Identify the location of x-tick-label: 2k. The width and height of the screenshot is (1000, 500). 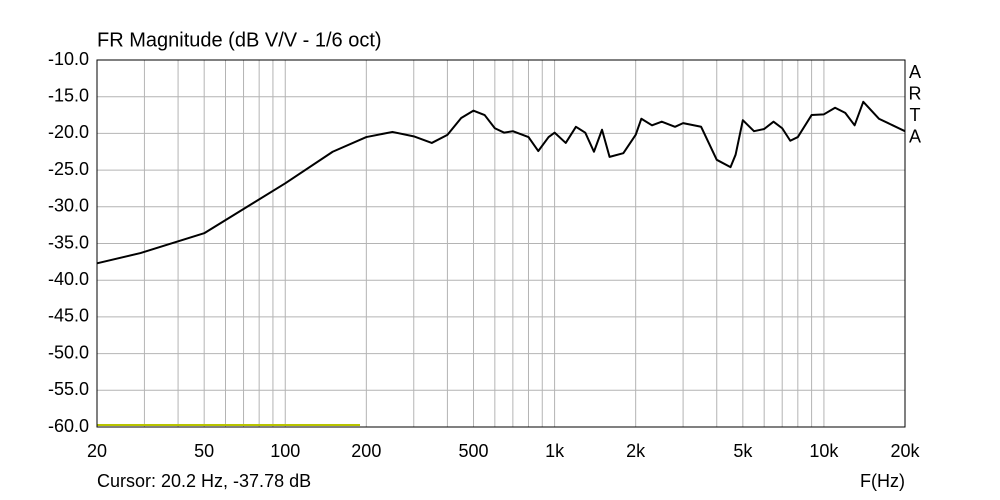
(636, 451).